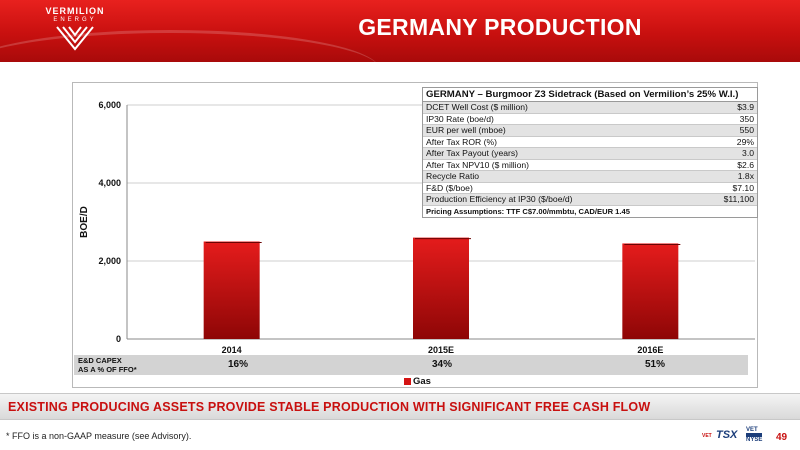 This screenshot has height=450, width=800. Describe the element at coordinates (477, 107) in the screenshot. I see `metrics-row-label: DCET Well Cost ($ million)` at that location.